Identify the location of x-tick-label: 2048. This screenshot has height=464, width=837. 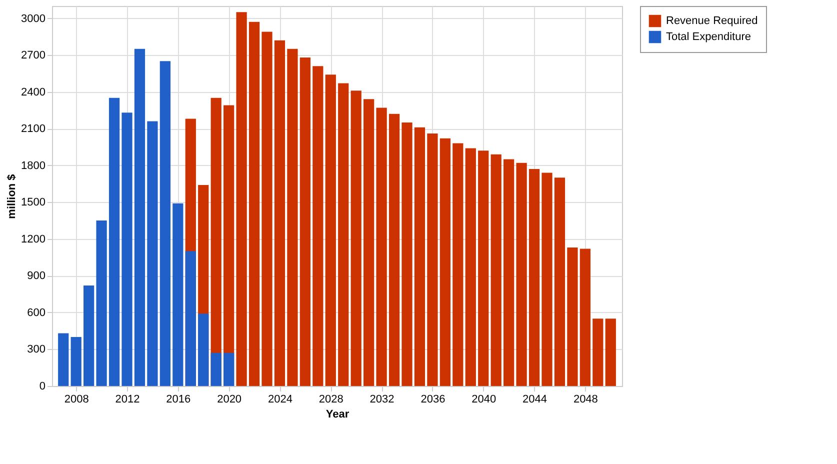
(585, 400).